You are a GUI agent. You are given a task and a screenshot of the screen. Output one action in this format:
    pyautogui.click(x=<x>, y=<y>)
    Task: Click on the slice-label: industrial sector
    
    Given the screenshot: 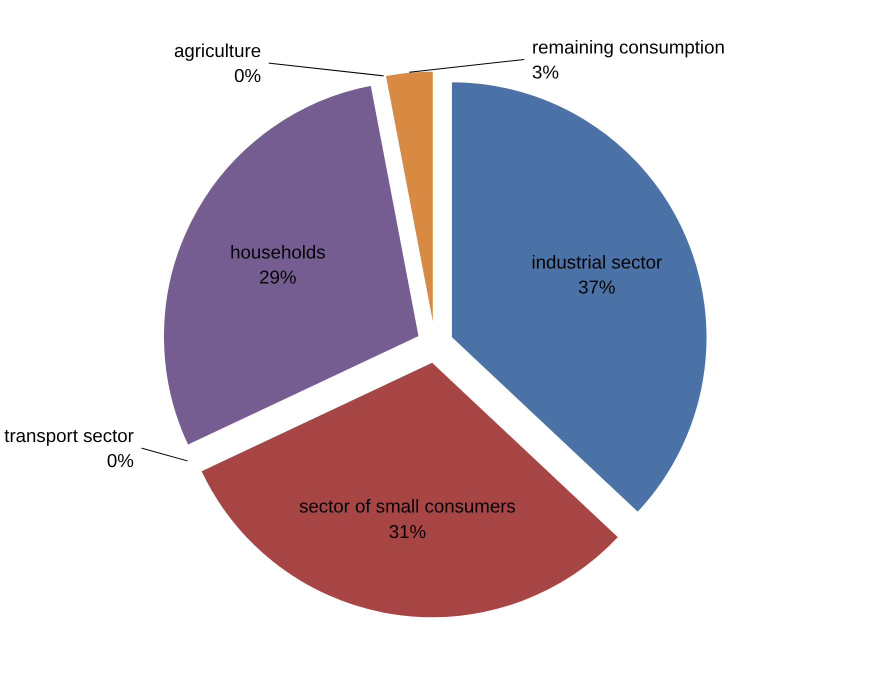 What is the action you would take?
    pyautogui.click(x=597, y=261)
    